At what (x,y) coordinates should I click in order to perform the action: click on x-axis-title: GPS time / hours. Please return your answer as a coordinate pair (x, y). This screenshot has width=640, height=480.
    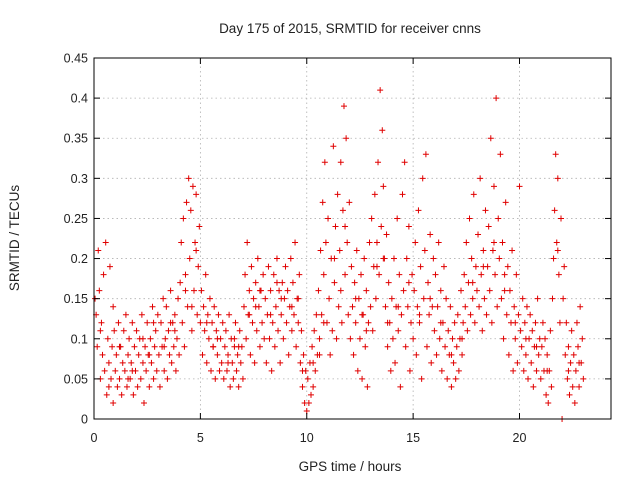
    Looking at the image, I should click on (350, 466).